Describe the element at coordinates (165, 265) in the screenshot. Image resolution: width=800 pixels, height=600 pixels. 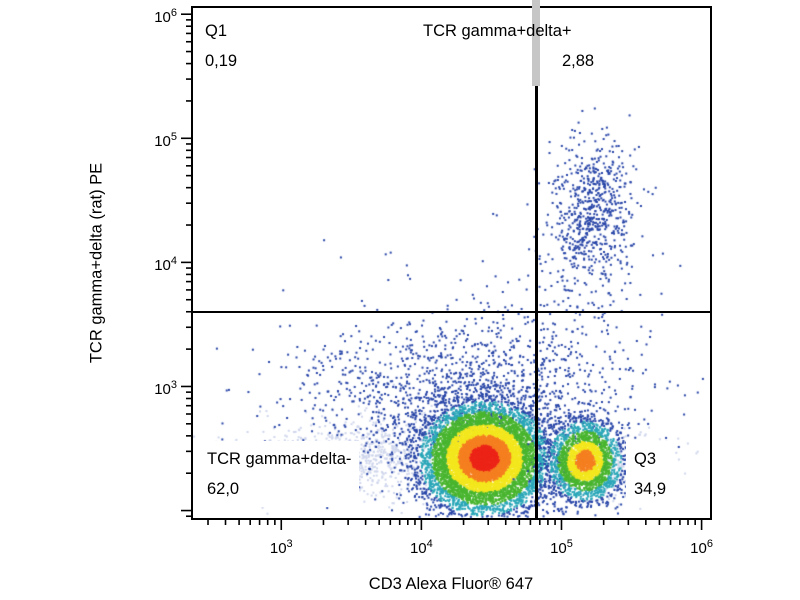
I see `y-tick-label: 10⁴` at that location.